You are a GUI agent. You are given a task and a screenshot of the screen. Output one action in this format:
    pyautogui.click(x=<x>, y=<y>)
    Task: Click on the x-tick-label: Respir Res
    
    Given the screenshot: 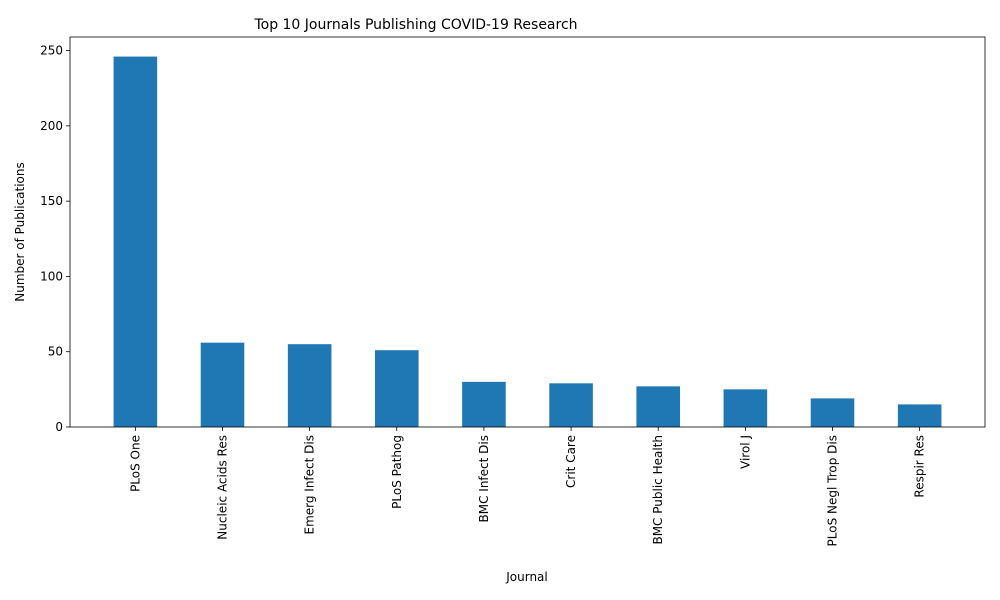 What is the action you would take?
    pyautogui.click(x=920, y=466)
    